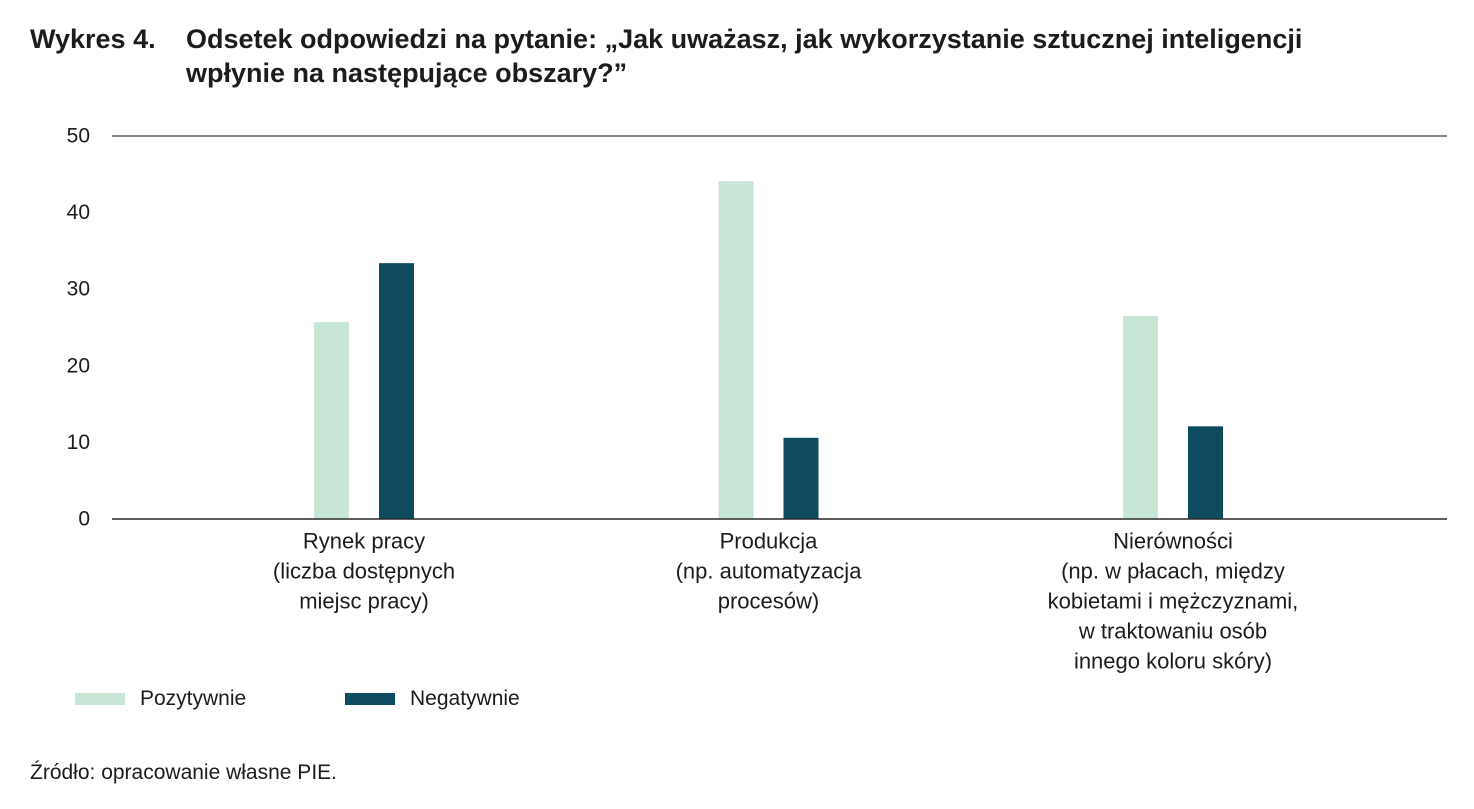 This screenshot has width=1474, height=809. What do you see at coordinates (193, 698) in the screenshot?
I see `legend-label-pozytywnie: Pozytywnie` at bounding box center [193, 698].